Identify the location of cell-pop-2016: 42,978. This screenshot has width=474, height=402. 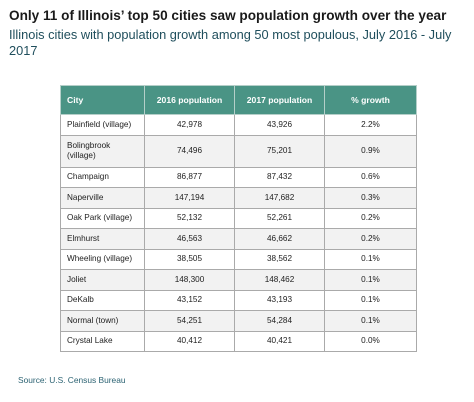
(189, 125).